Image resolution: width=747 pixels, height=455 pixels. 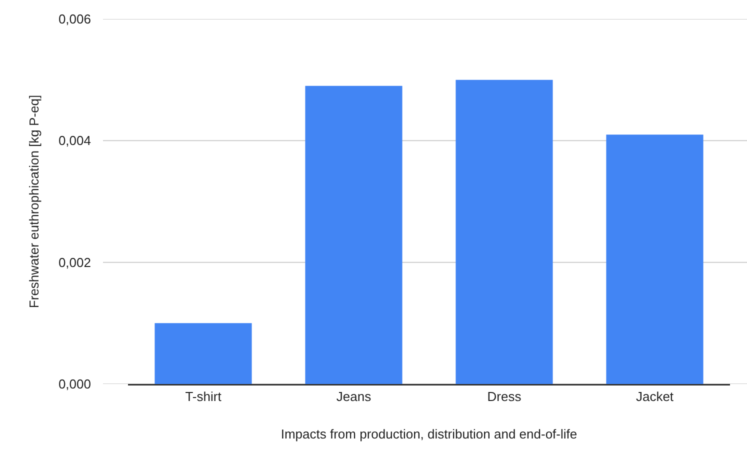 What do you see at coordinates (655, 396) in the screenshot?
I see `x-tick-label: Jacket` at bounding box center [655, 396].